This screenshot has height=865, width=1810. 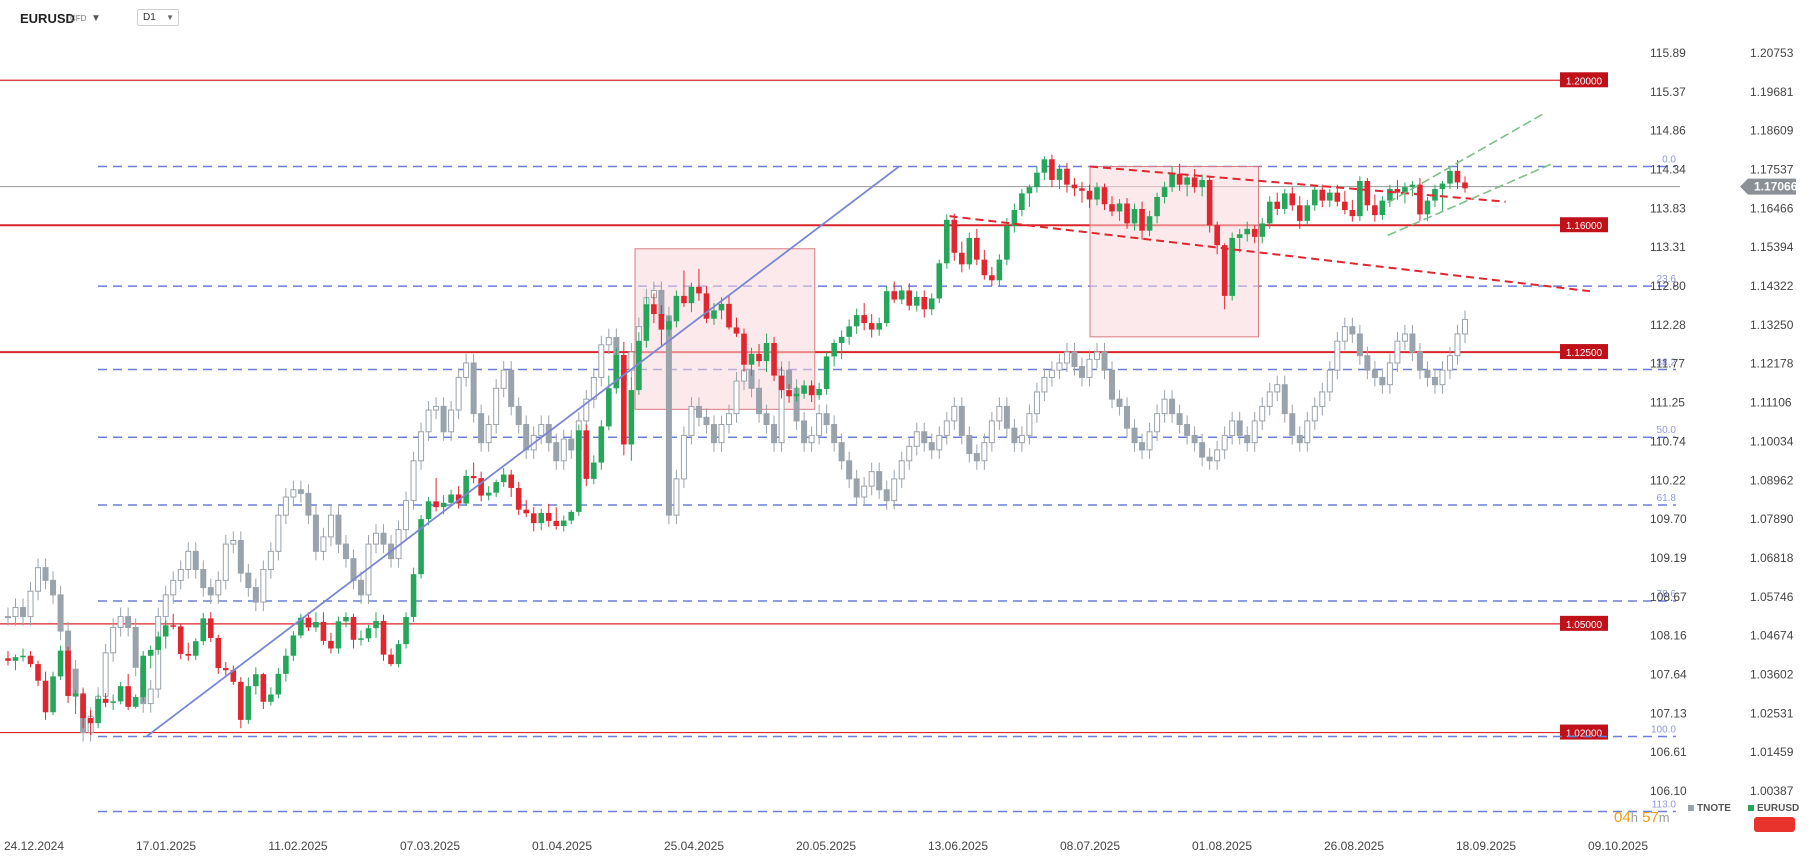 I want to click on rising-channel-upper, so click(x=1466, y=158).